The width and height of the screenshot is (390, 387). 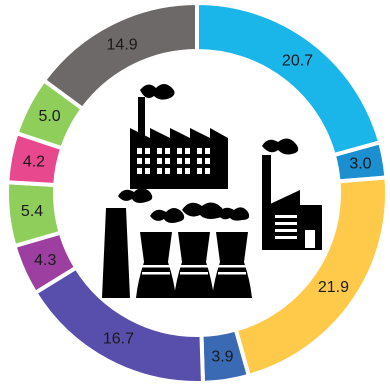 I want to click on slice-label-0: 20.7, so click(x=297, y=60).